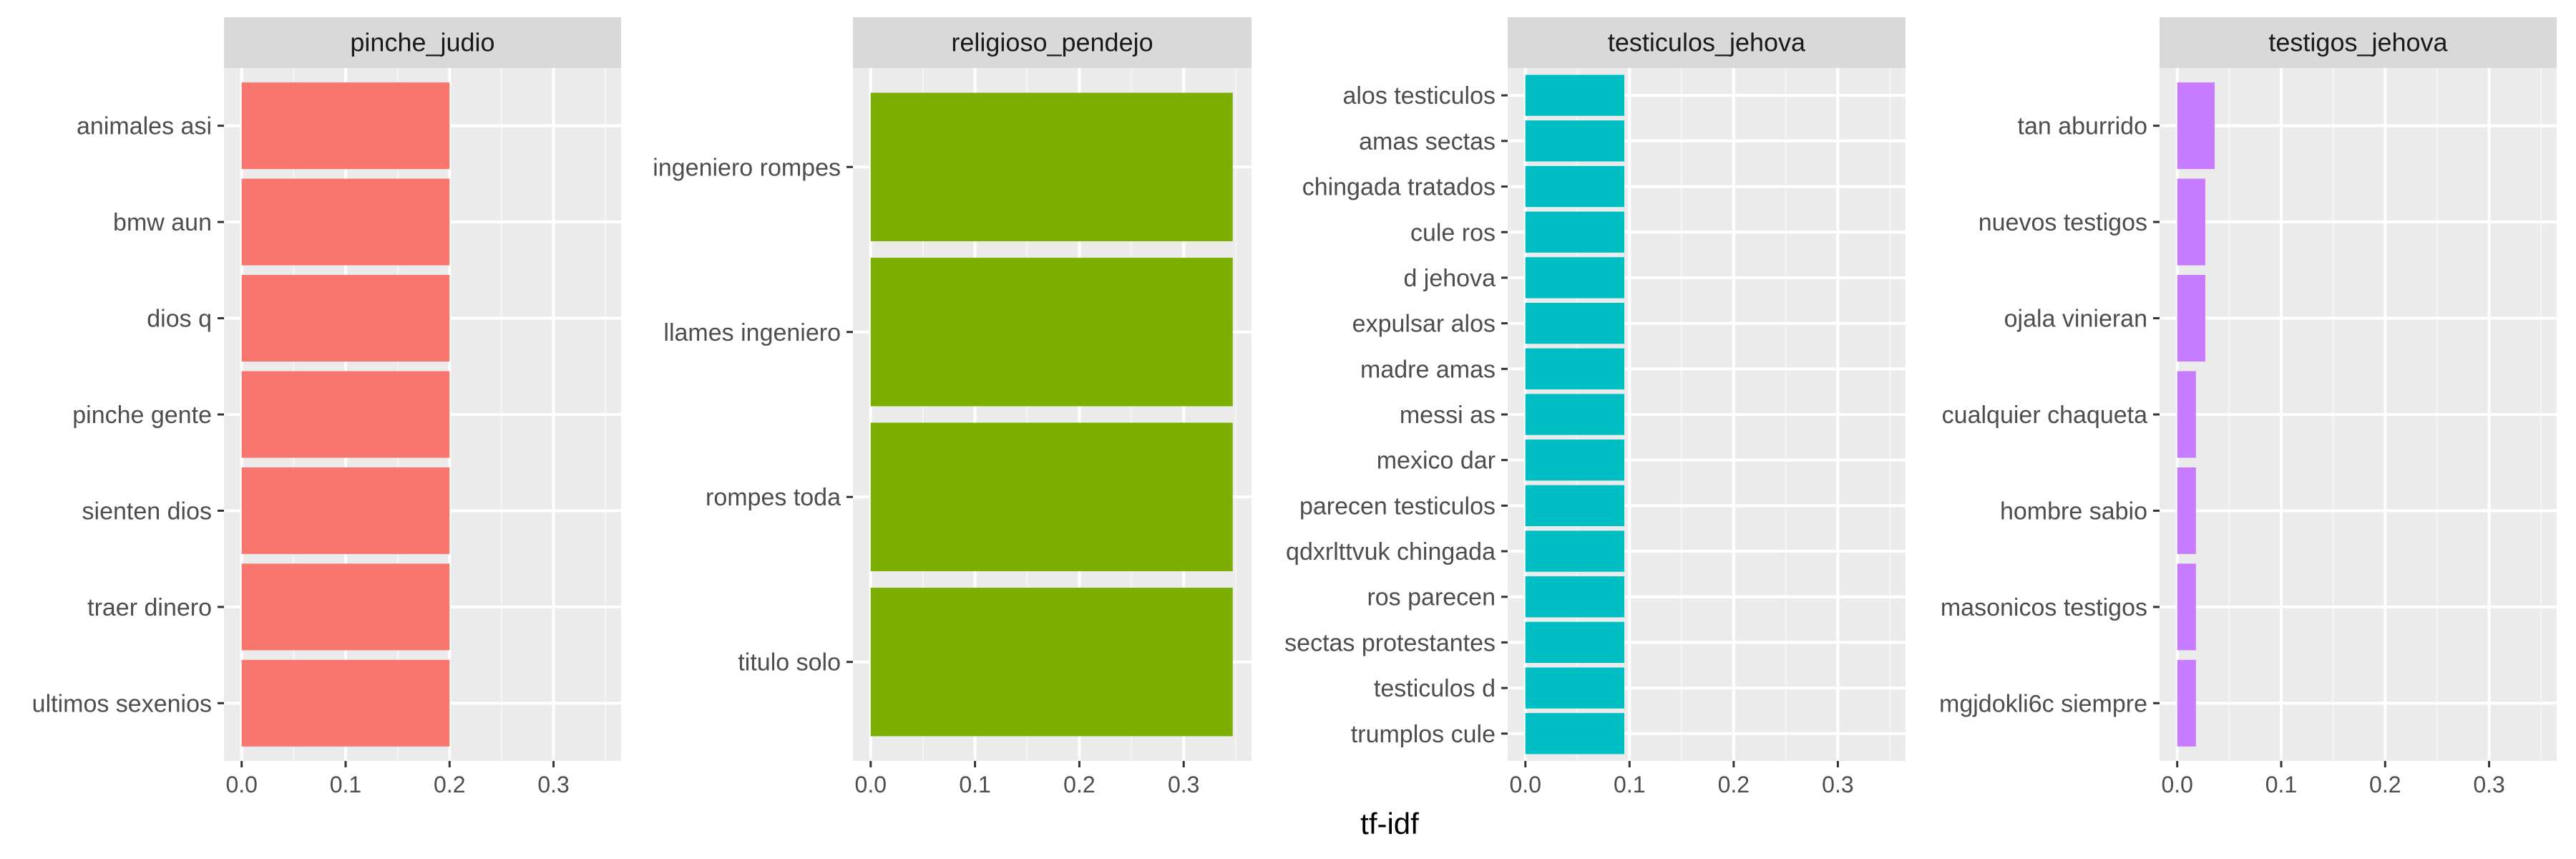  I want to click on category-label: qdxrlttvuk chingada, so click(1391, 552).